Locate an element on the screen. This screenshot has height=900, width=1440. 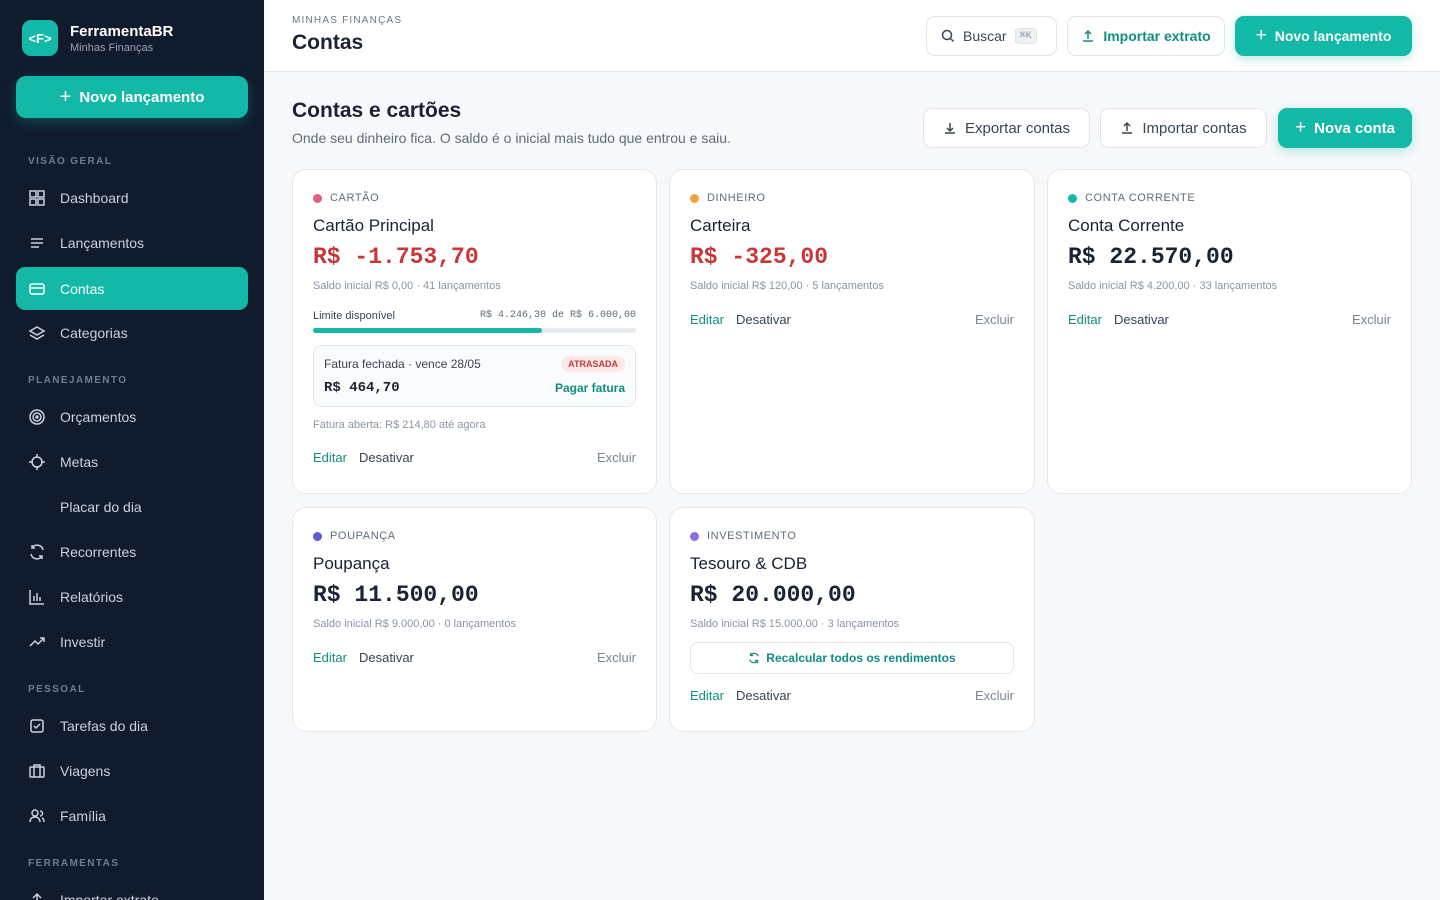
nav-item: Importar extrato is located at coordinates (132, 889).